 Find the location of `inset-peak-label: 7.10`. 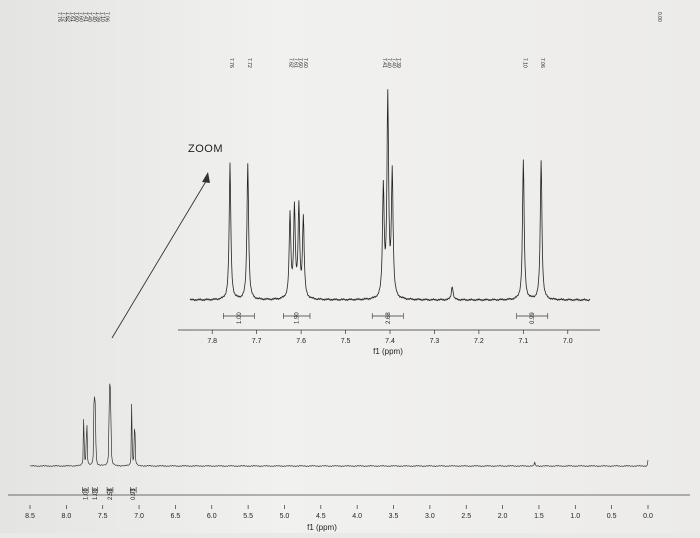

inset-peak-label: 7.10 is located at coordinates (524, 63).